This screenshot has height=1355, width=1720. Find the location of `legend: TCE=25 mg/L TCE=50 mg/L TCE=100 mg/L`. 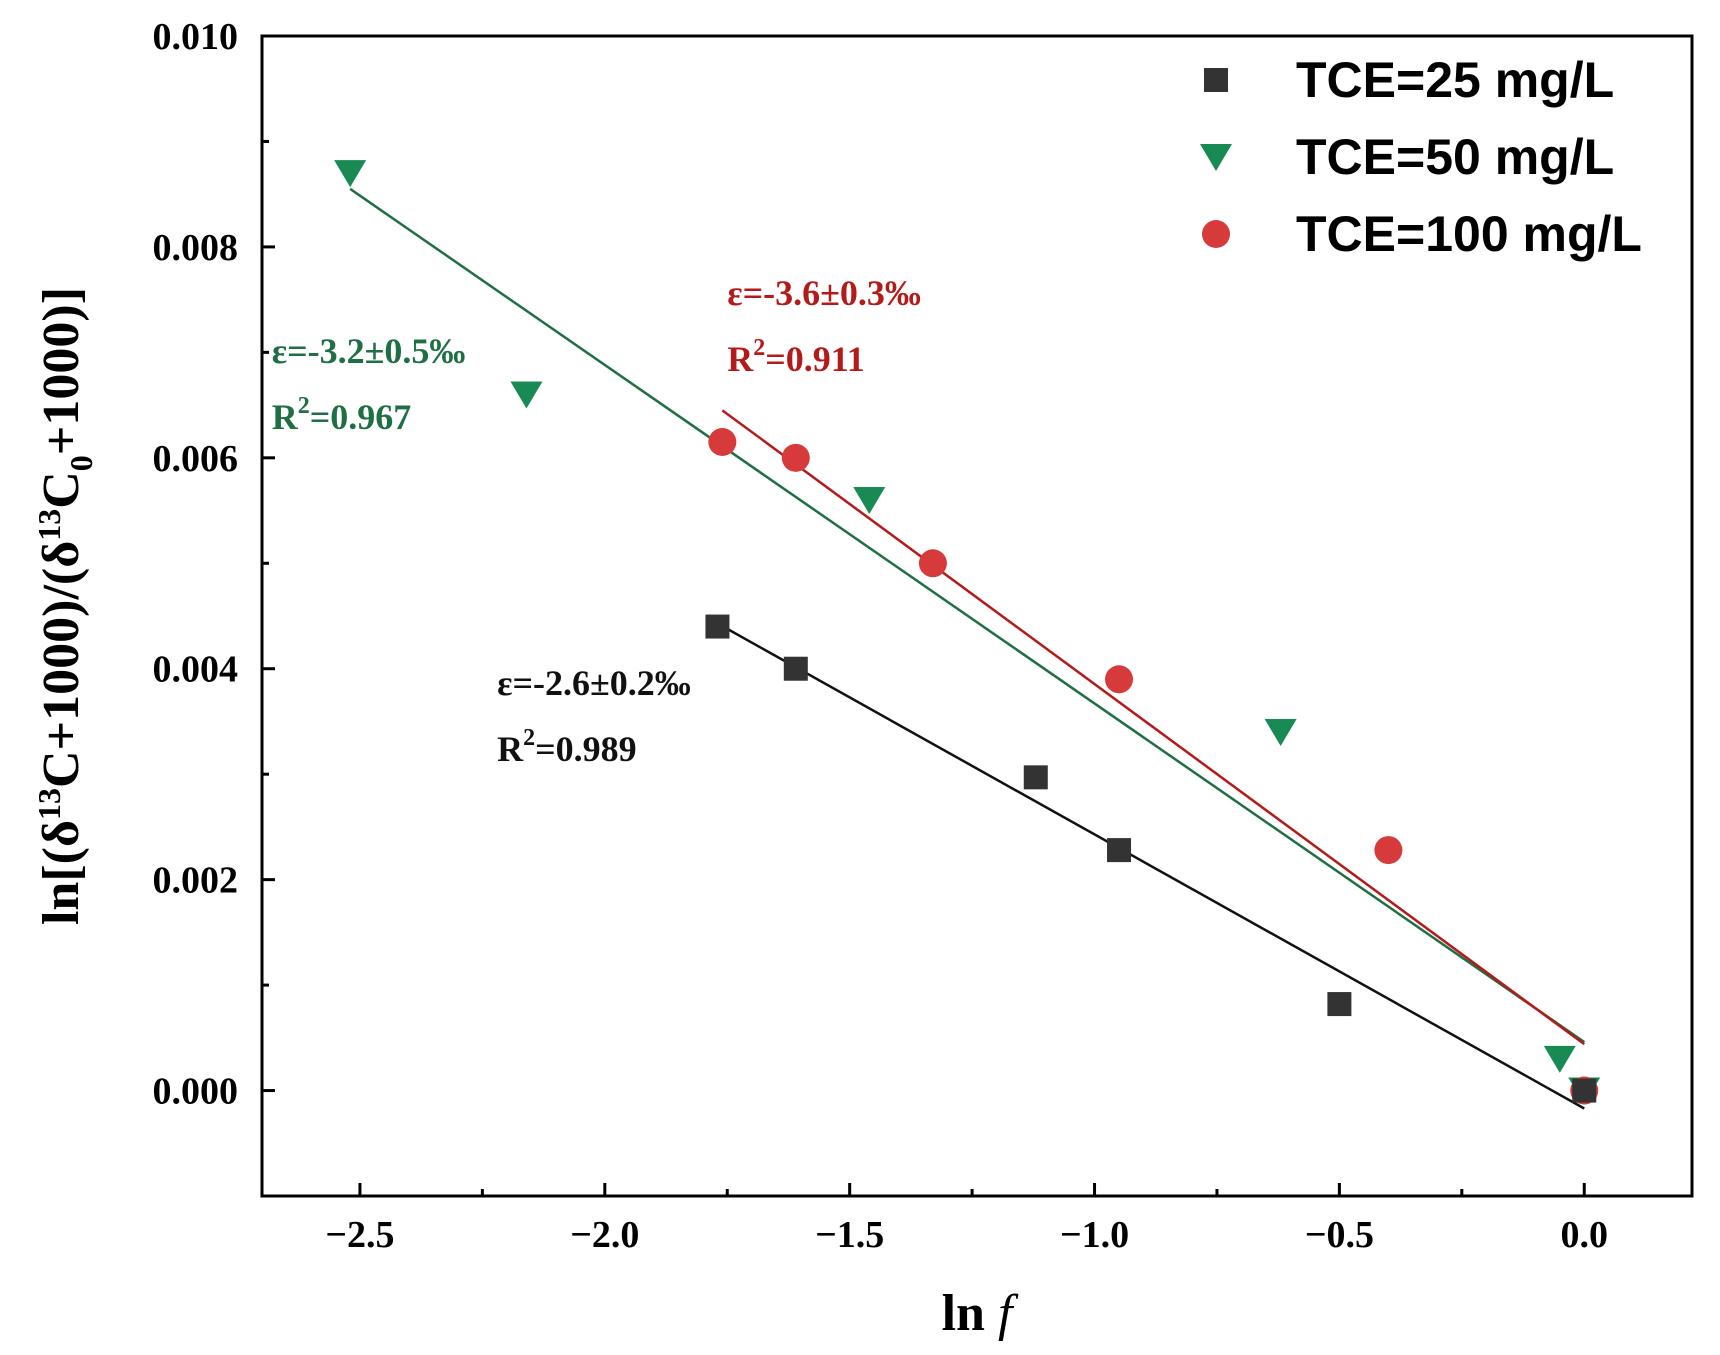

legend: TCE=25 mg/L TCE=50 mg/L TCE=100 mg/L is located at coordinates (1421, 157).